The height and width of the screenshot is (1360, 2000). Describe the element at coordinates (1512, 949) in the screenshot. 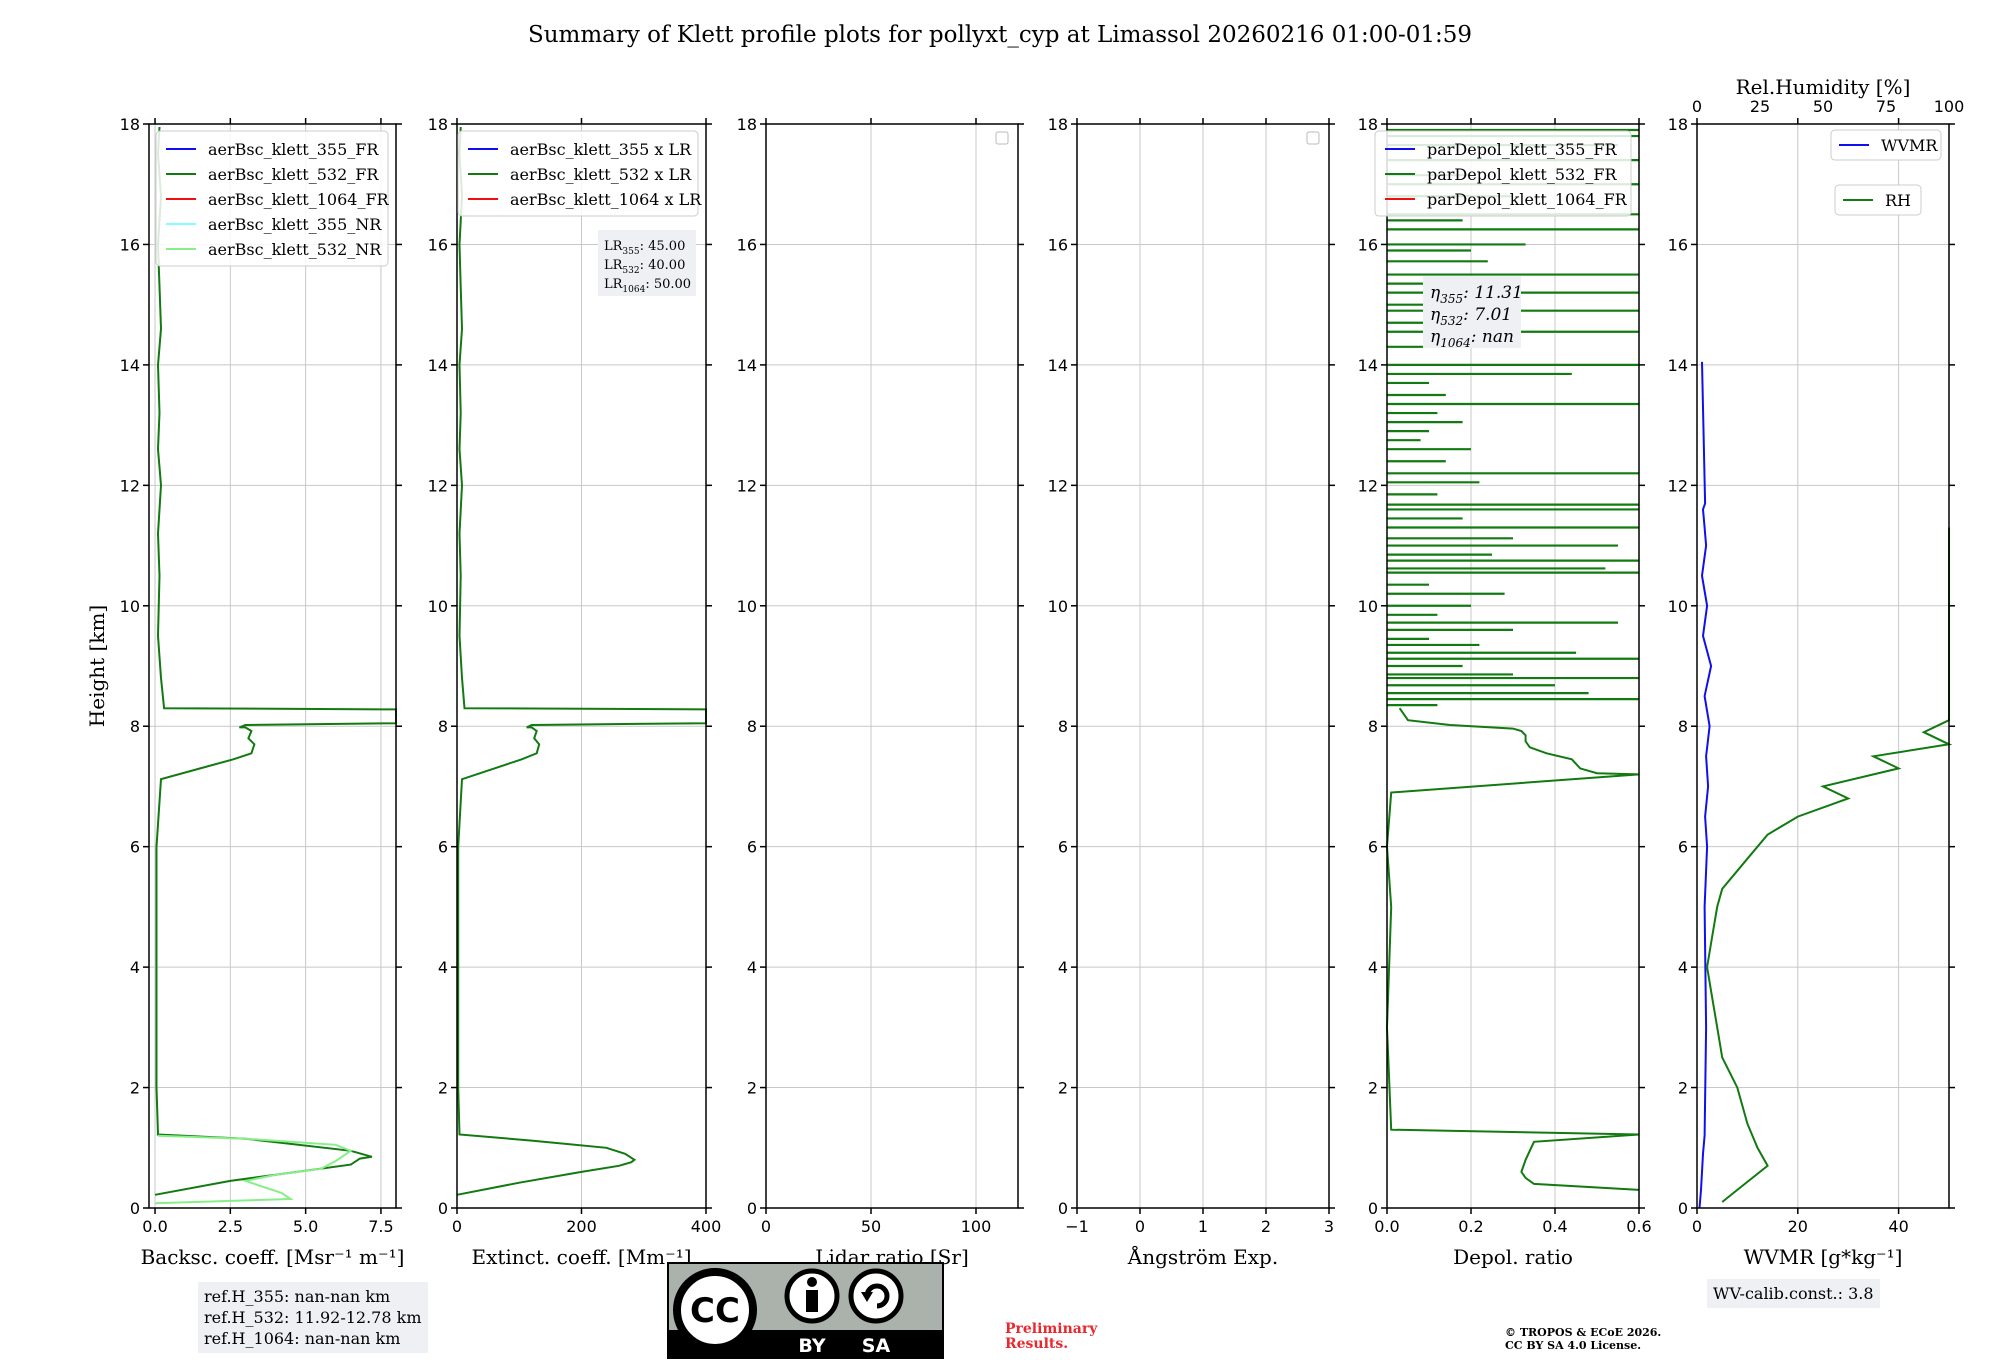

I see `series-parDepol_klett_532_FR` at that location.